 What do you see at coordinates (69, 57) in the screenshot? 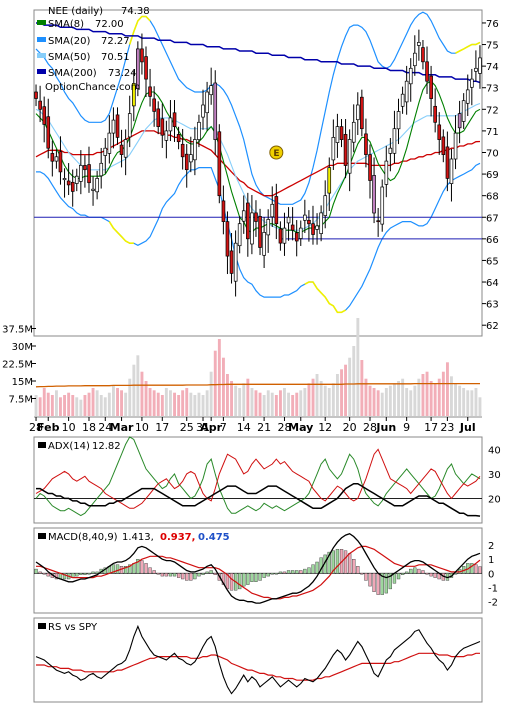
I see `legend-label-sma50: SMA(50)` at bounding box center [69, 57].